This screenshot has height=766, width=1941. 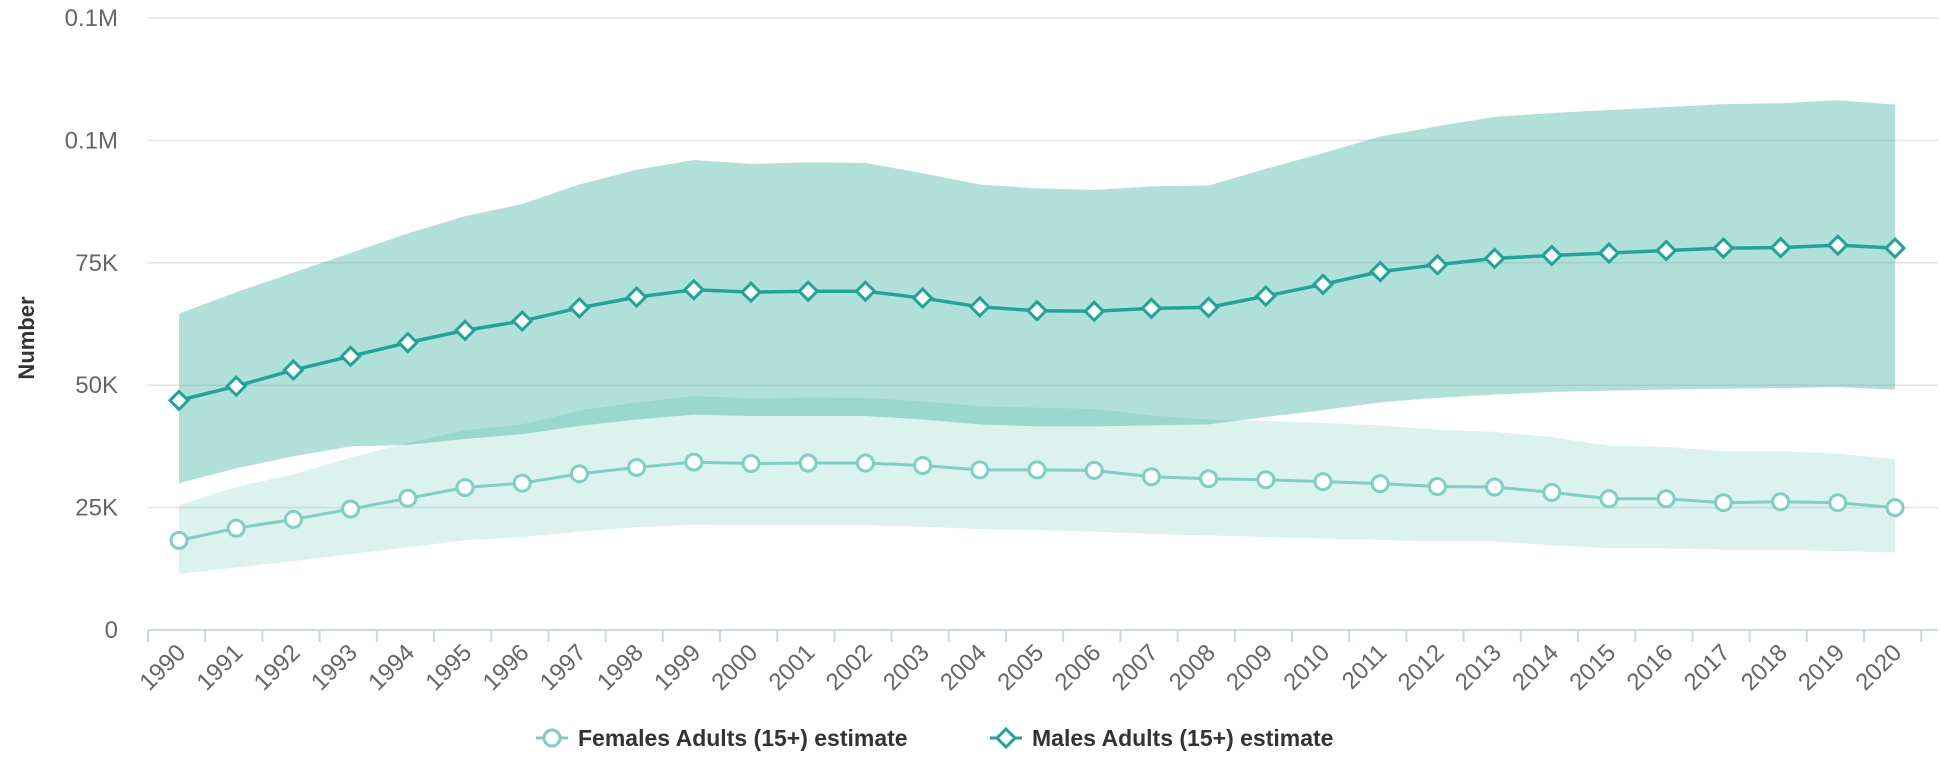 I want to click on x-tick-label: 2001, so click(x=792, y=667).